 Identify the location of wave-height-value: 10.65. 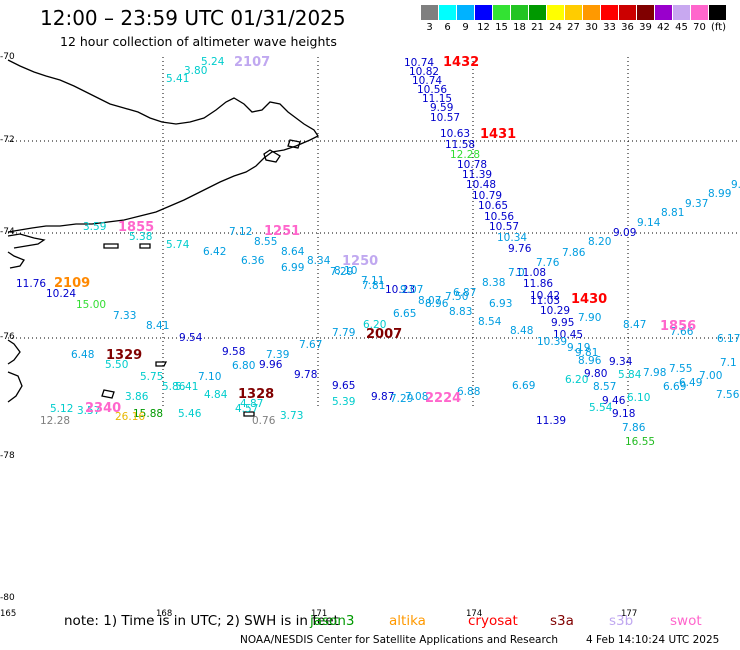
(493, 206).